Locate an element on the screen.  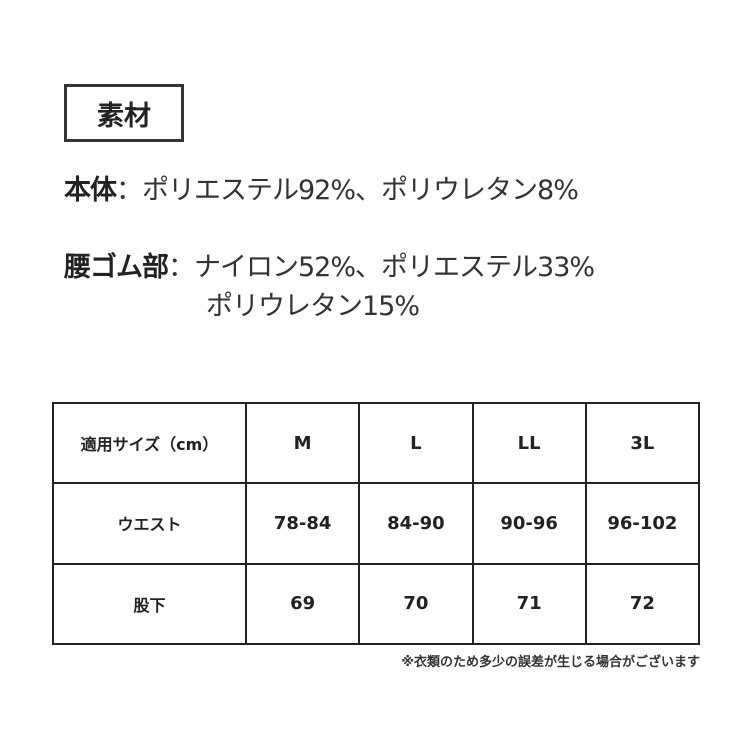
material-waistband: 腰ゴム部：ナイロン52%、ポリエステル33% is located at coordinates (329, 264).